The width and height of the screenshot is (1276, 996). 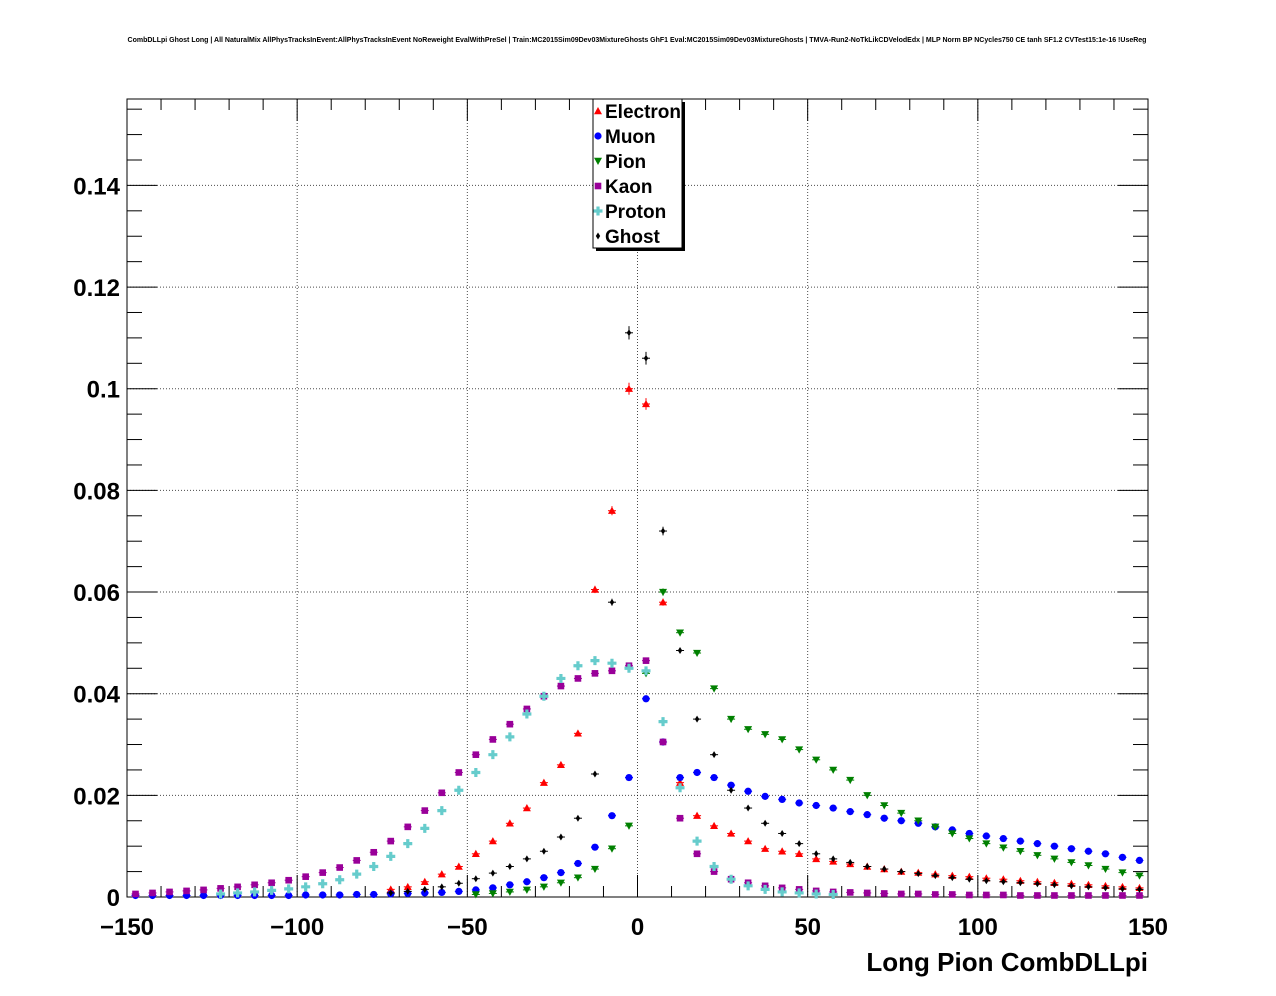 I want to click on x-tick-label: −150, so click(x=127, y=927).